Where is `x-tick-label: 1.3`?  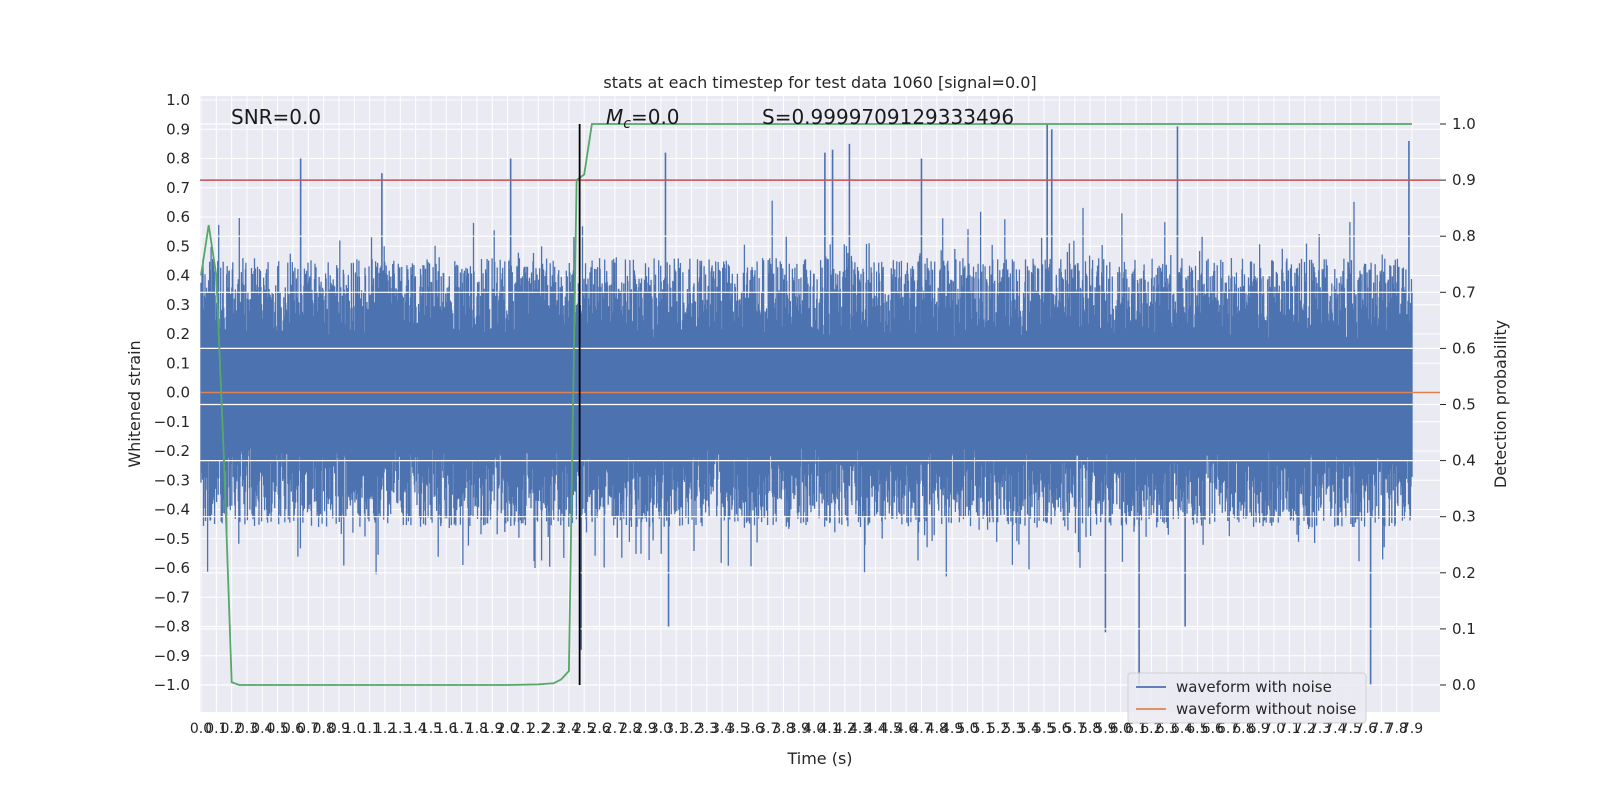
x-tick-label: 1.3 is located at coordinates (400, 729).